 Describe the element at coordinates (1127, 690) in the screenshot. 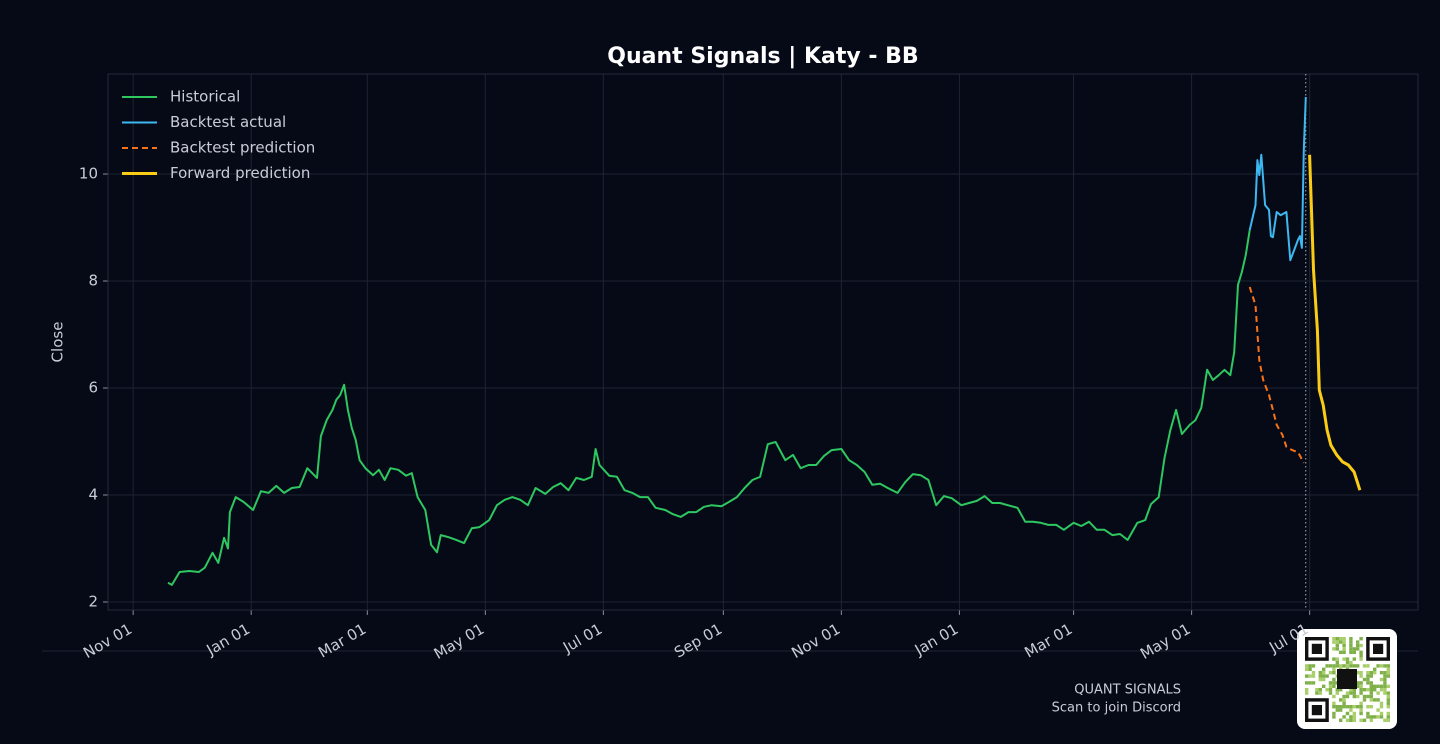

I see `footer-brand: QUANT SIGNALS` at that location.